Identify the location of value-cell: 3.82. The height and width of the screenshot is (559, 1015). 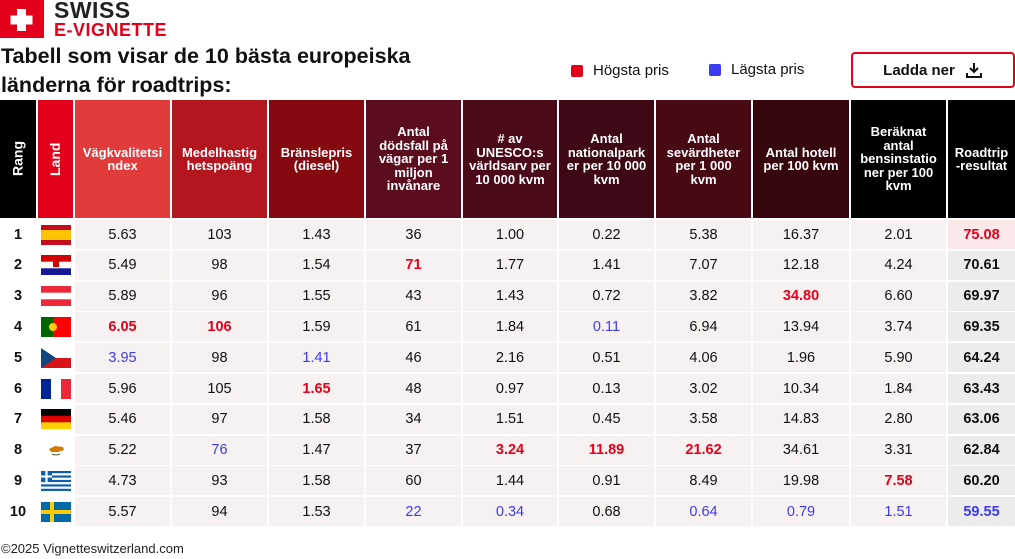
(703, 296).